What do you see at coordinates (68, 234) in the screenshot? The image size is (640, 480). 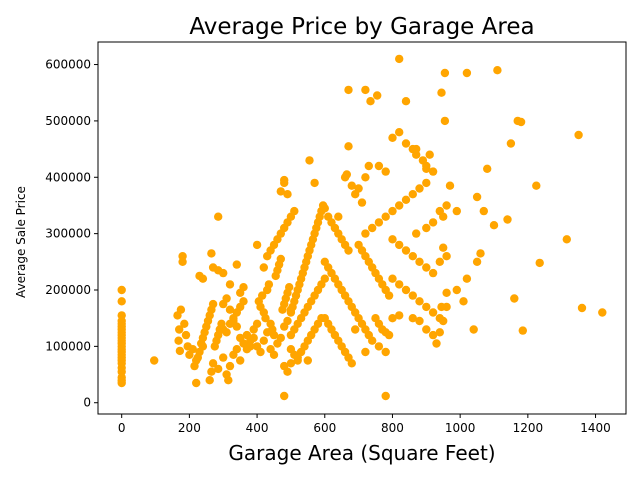 I see `y-tick-label: 300000` at bounding box center [68, 234].